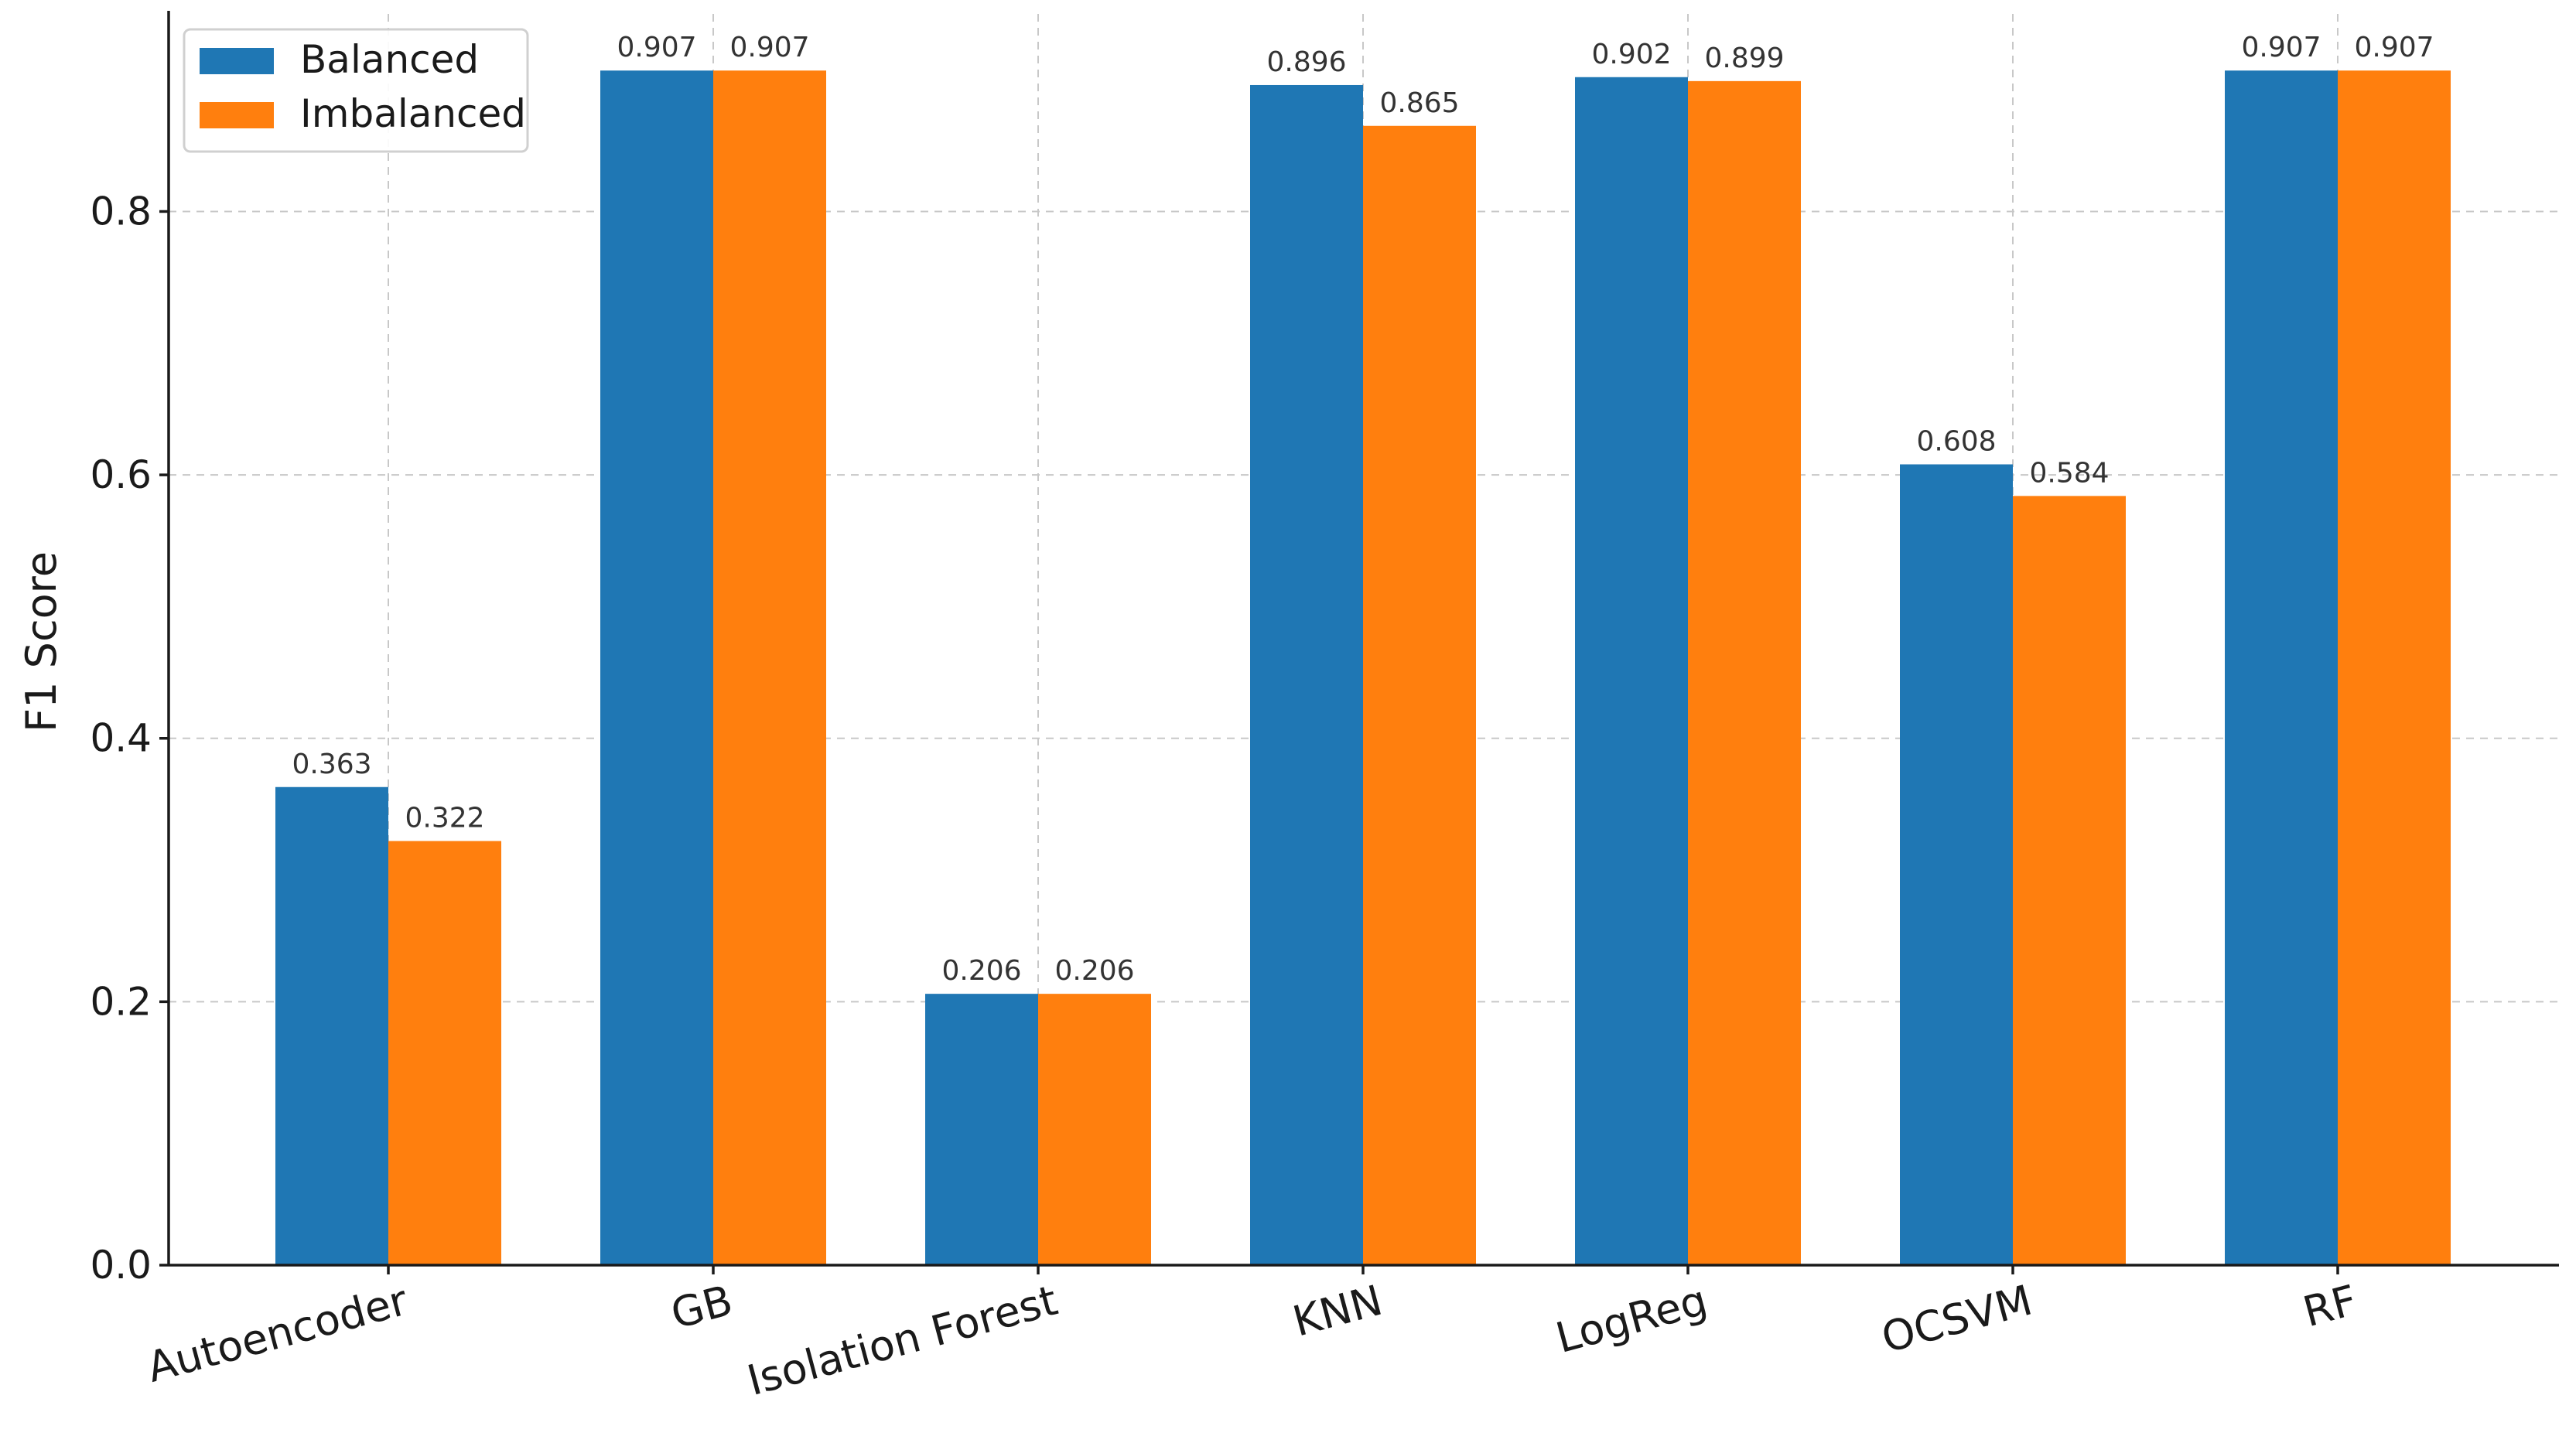 This screenshot has height=1443, width=2576. I want to click on y-tick-label: 0.2, so click(121, 1001).